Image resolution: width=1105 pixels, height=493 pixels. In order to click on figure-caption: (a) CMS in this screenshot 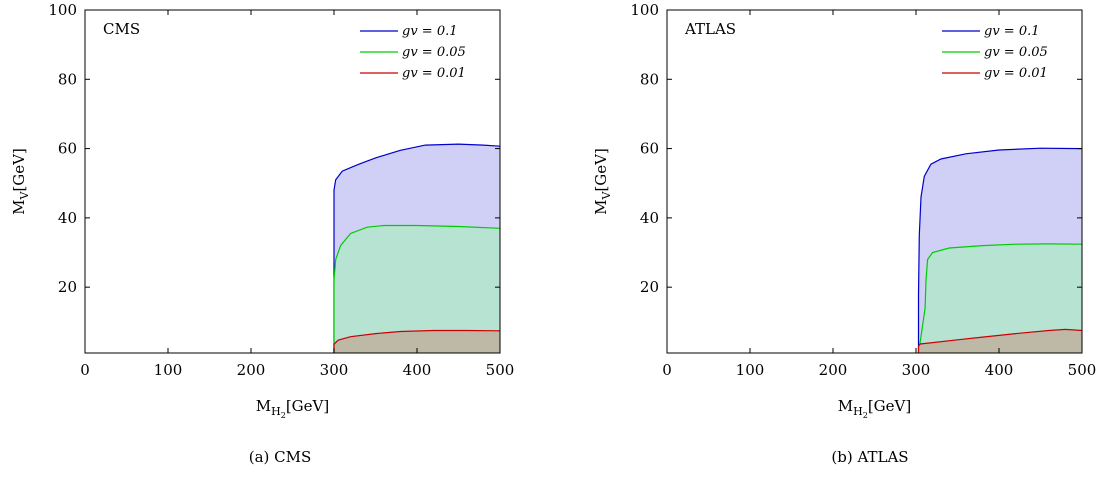, I will do `click(280, 457)`.